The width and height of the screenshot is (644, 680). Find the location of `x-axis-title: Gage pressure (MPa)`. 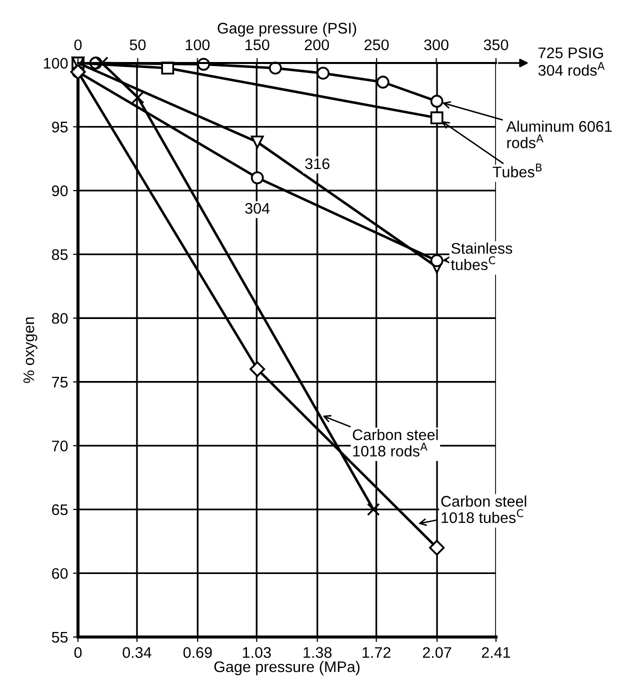

x-axis-title: Gage pressure (MPa) is located at coordinates (287, 668).